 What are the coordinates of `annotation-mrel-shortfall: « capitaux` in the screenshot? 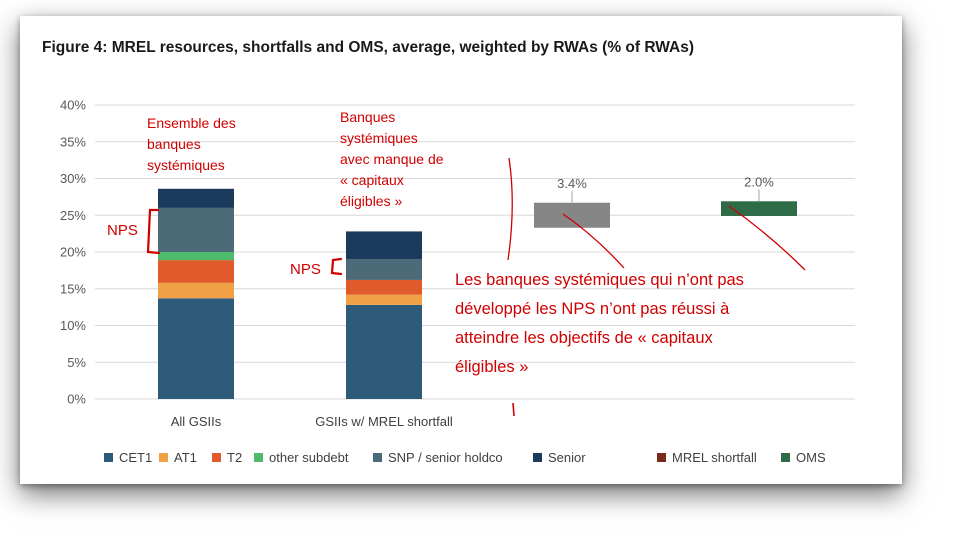 It's located at (372, 180).